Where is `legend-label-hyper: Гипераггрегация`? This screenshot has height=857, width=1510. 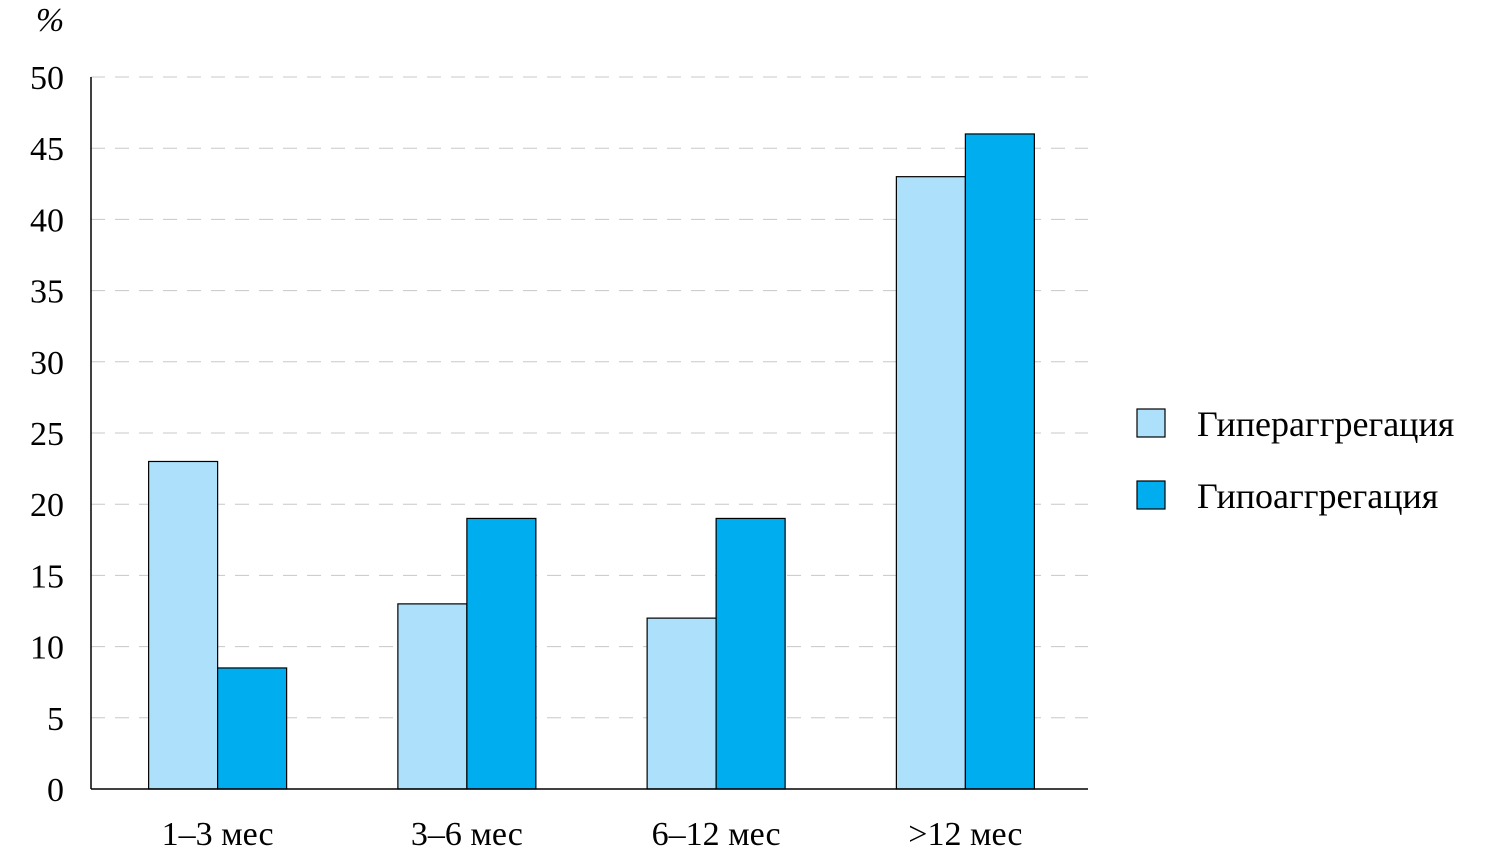 legend-label-hyper: Гипераггрегация is located at coordinates (1325, 424).